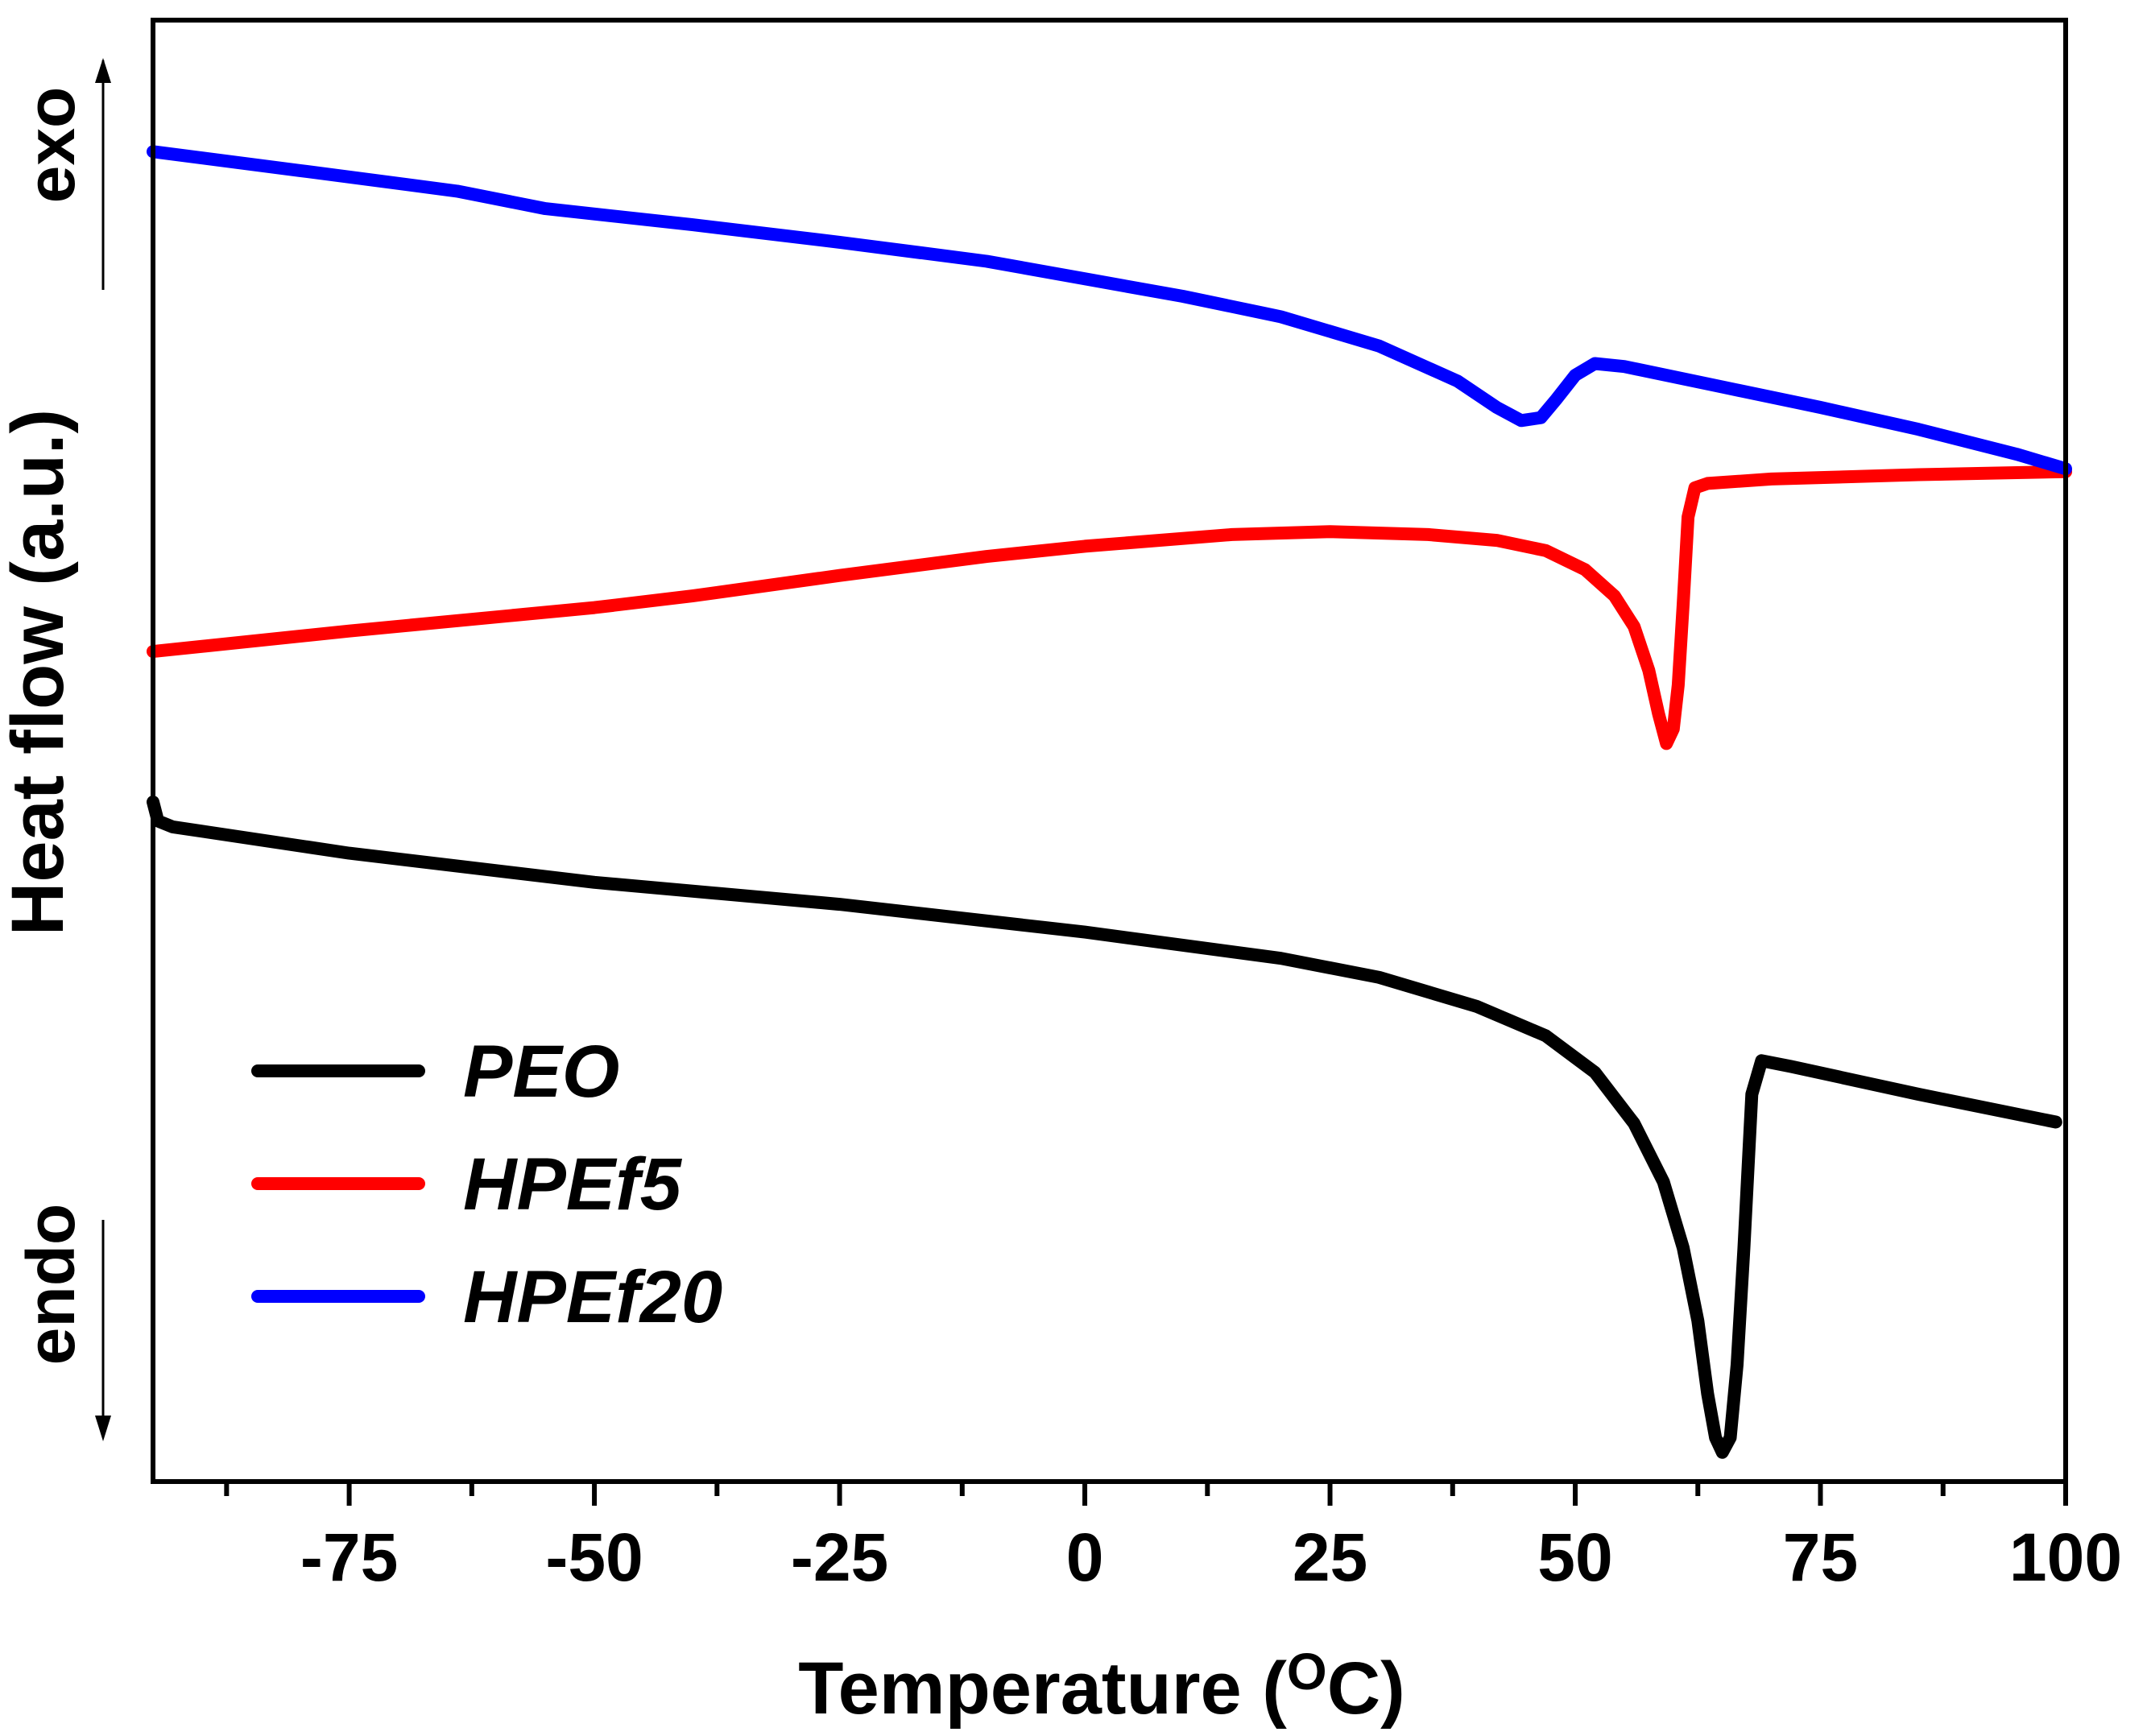 This screenshot has height=1736, width=2147. I want to click on x-tick-label: 75, so click(1820, 1557).